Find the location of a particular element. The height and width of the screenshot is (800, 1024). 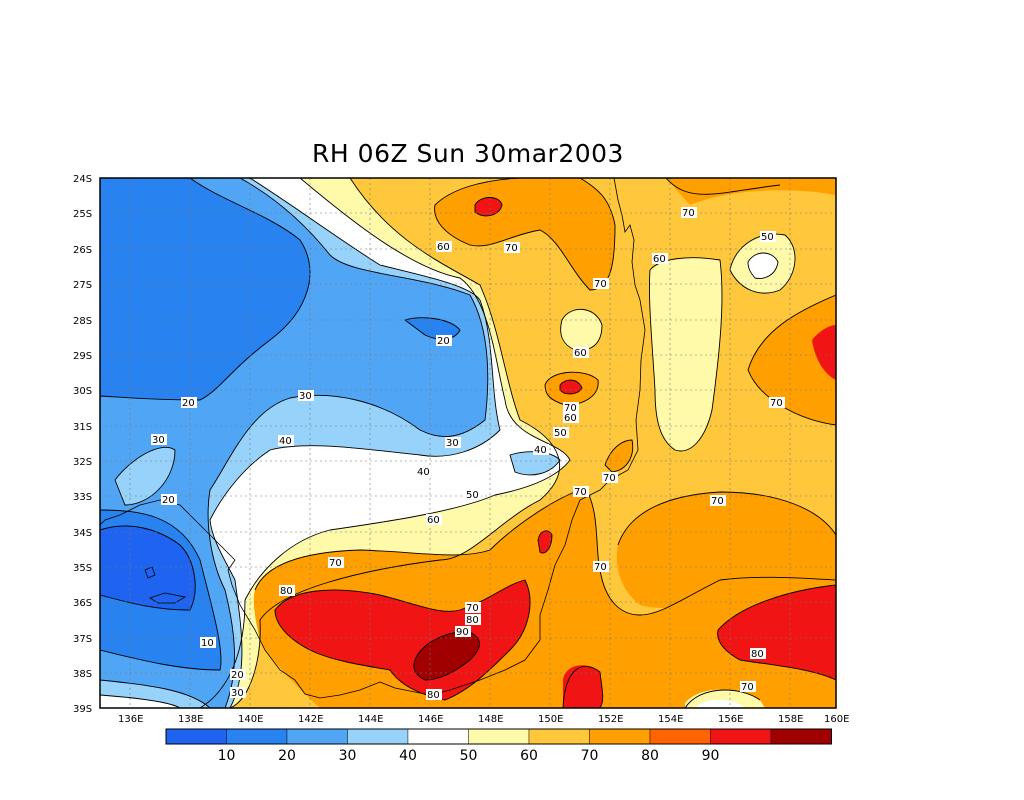

lat-label: 35S is located at coordinates (82, 568).